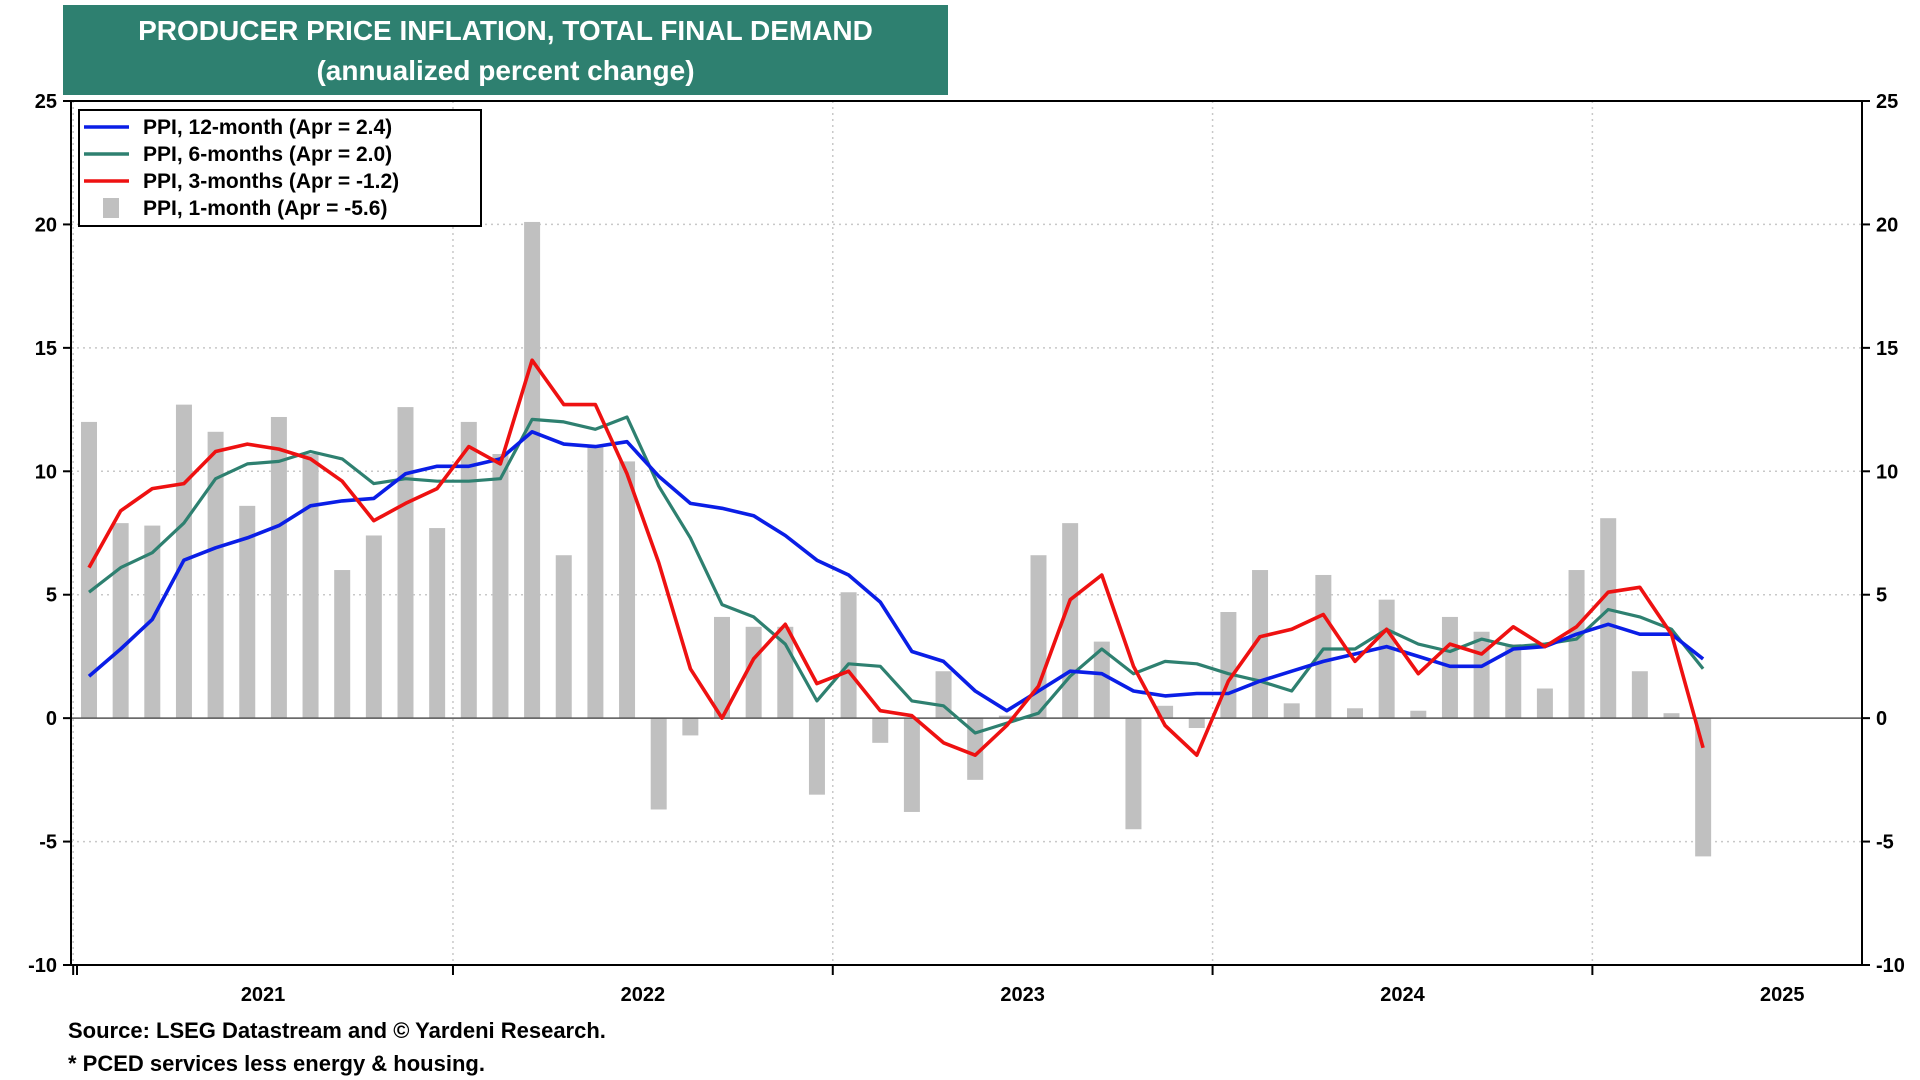  I want to click on legend-swatch-ppi-1m, so click(111, 208).